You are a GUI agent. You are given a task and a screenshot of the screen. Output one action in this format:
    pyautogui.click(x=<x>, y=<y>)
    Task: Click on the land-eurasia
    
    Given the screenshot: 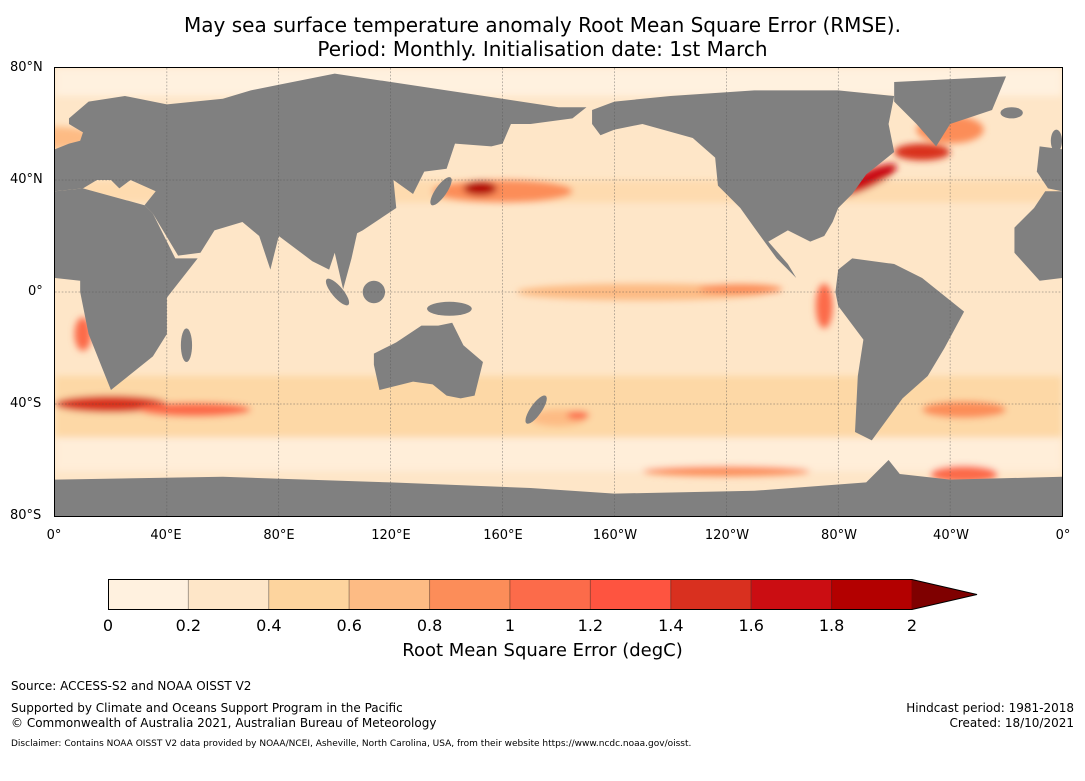 What is the action you would take?
    pyautogui.click(x=321, y=181)
    